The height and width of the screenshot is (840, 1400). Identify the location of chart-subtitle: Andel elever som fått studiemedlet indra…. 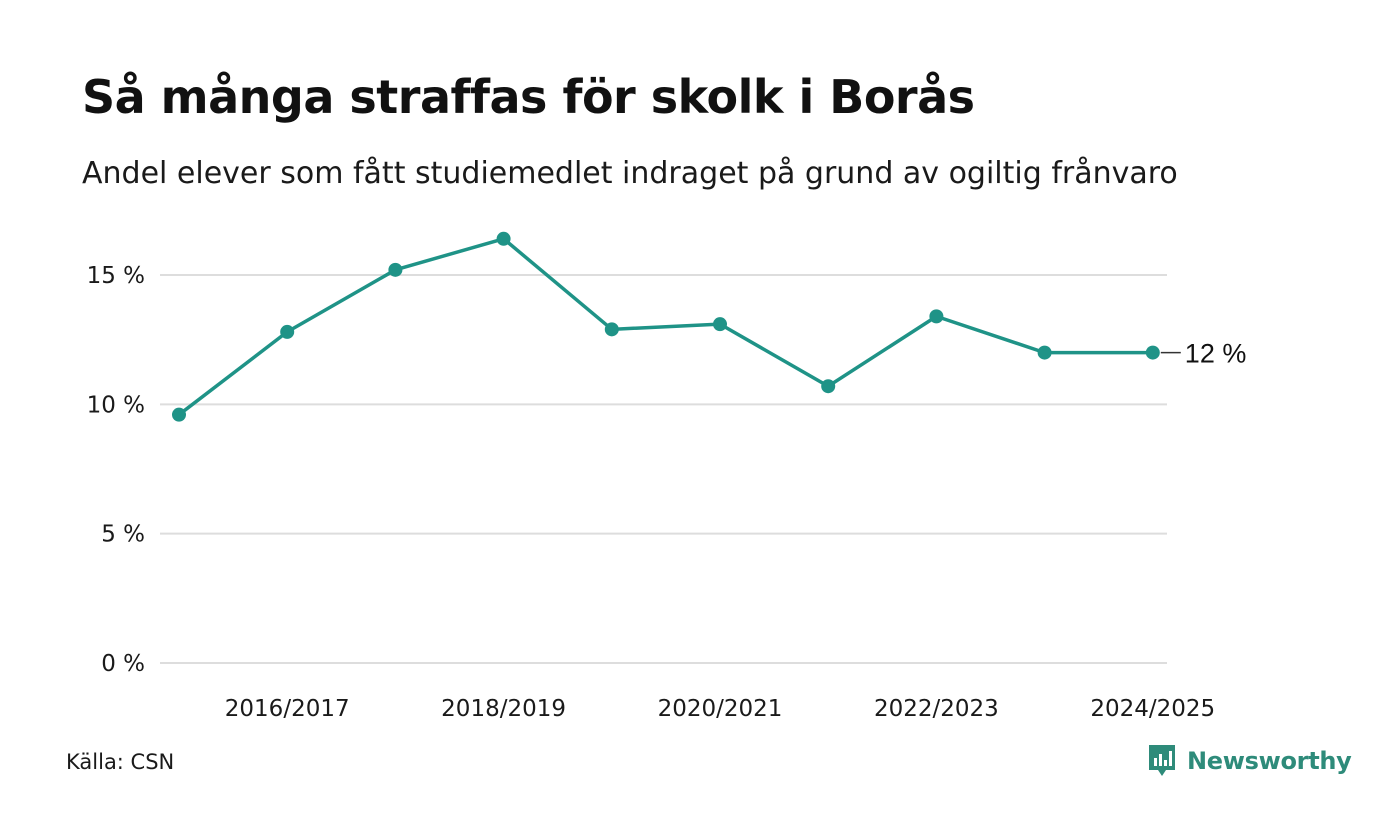
(630, 173).